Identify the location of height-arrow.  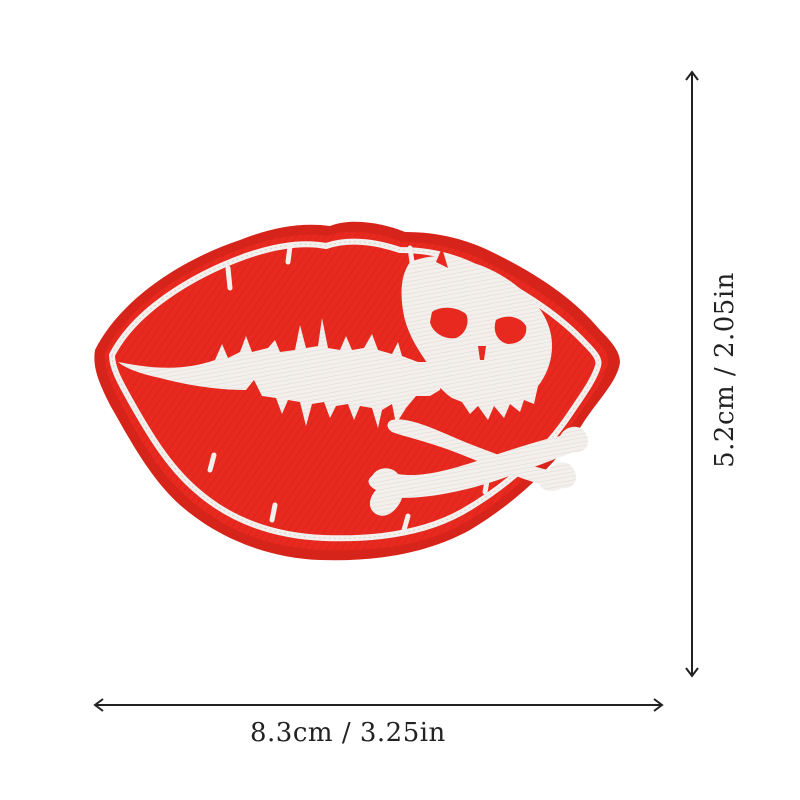
(692, 374).